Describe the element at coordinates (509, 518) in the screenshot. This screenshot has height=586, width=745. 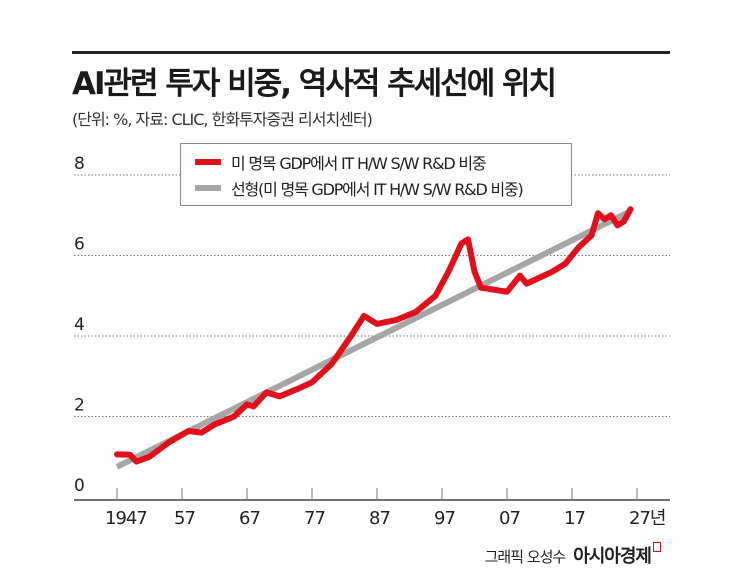
I see `x-tick-label: 07` at that location.